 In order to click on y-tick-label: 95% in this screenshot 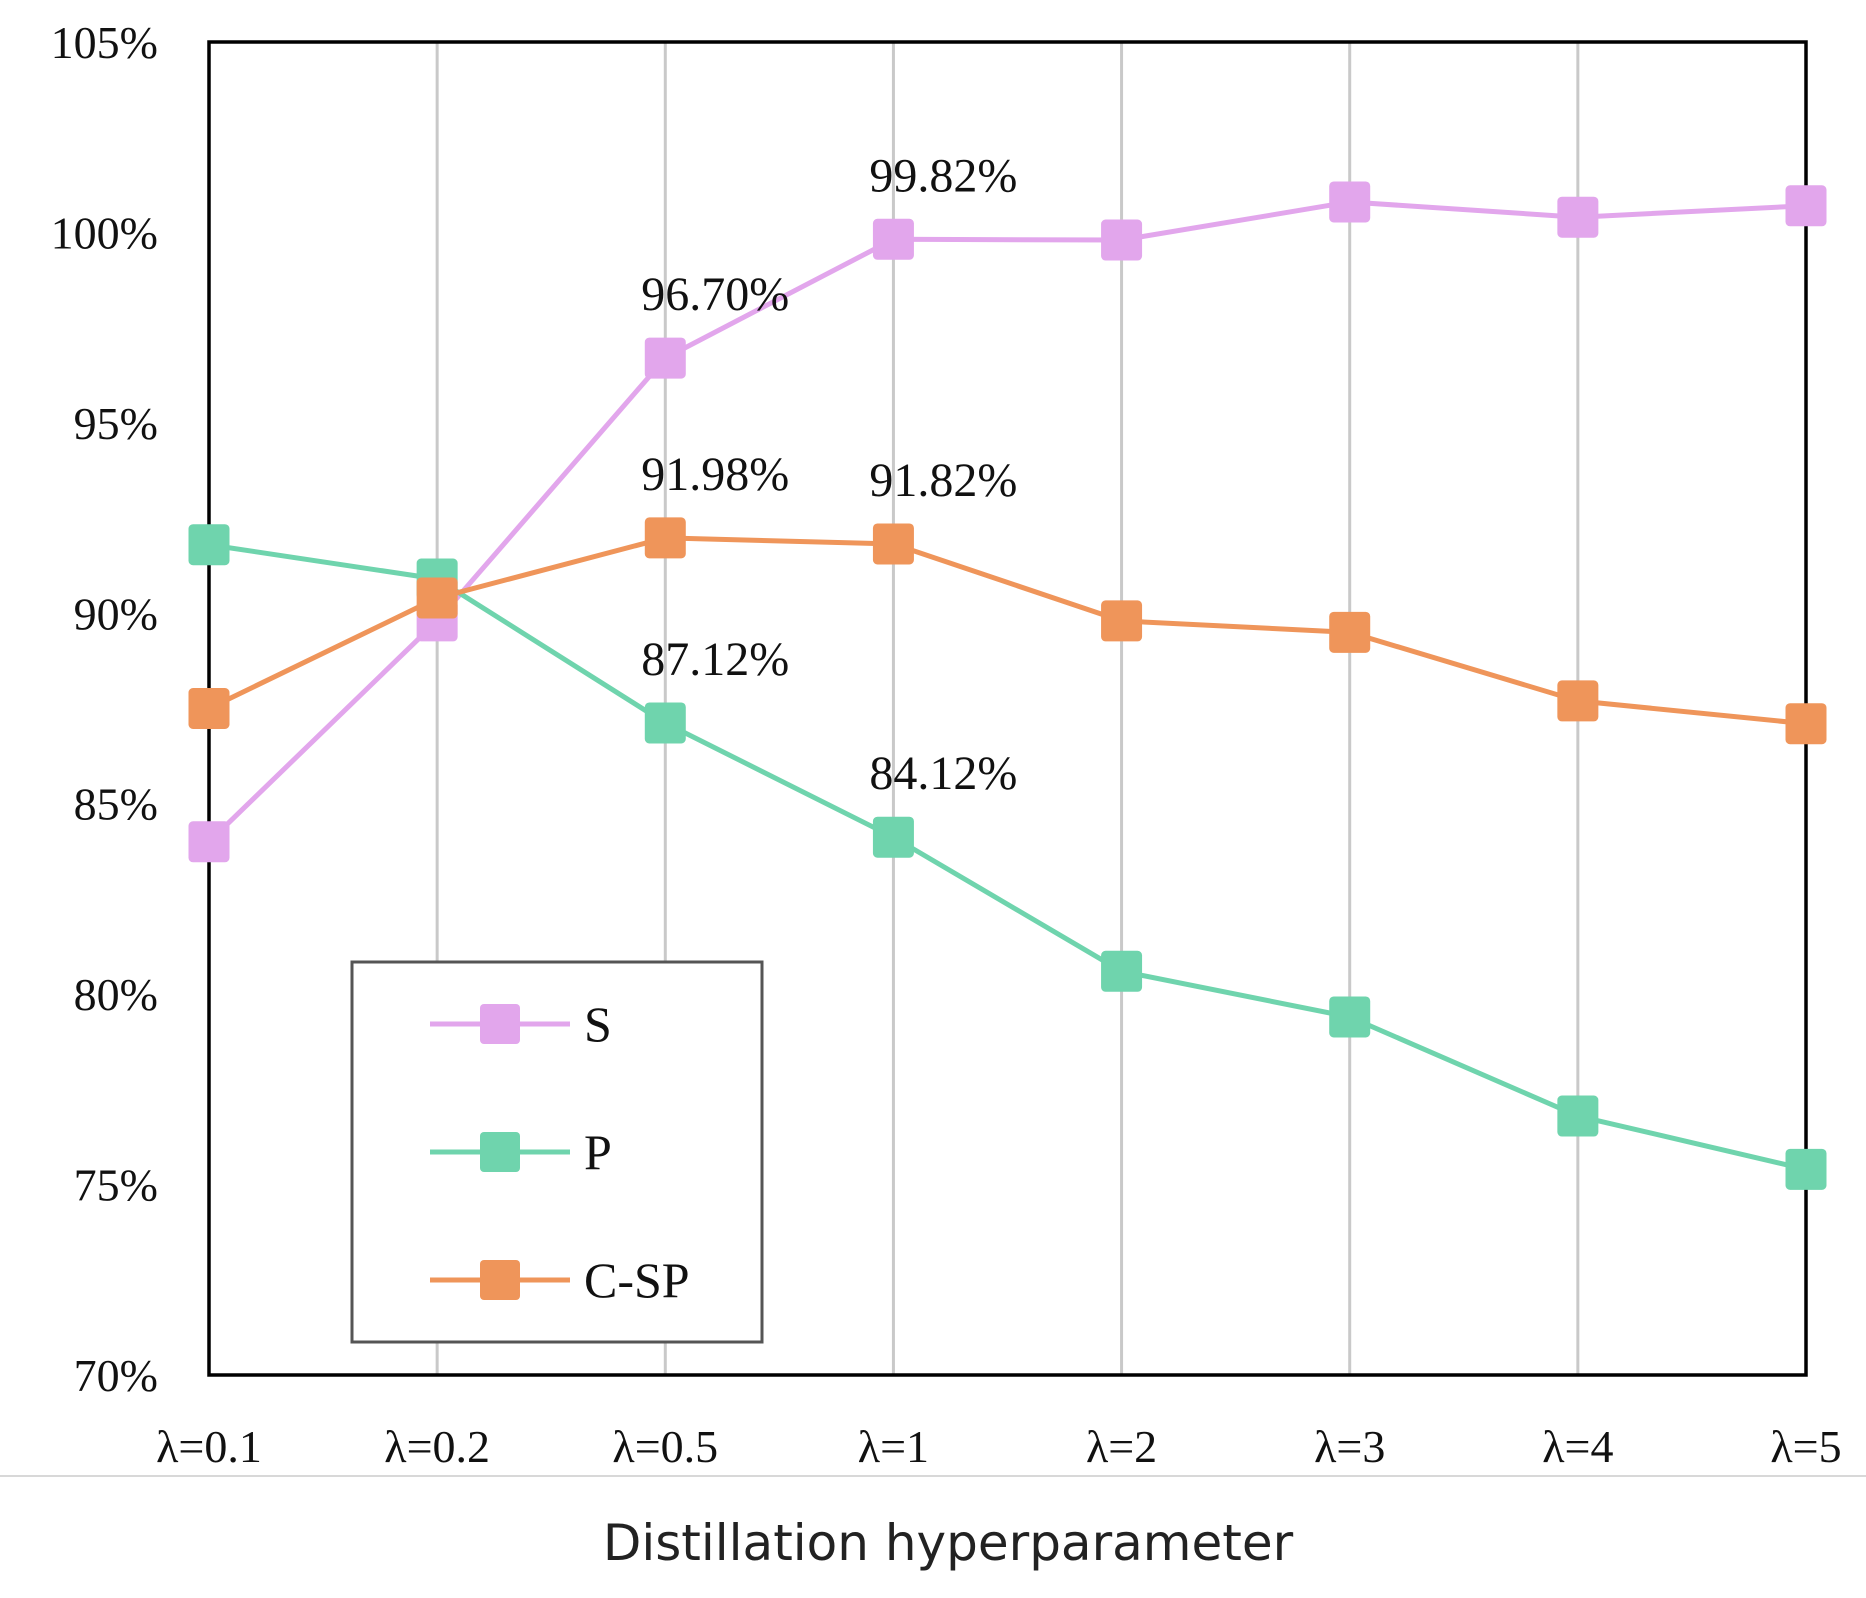, I will do `click(116, 423)`.